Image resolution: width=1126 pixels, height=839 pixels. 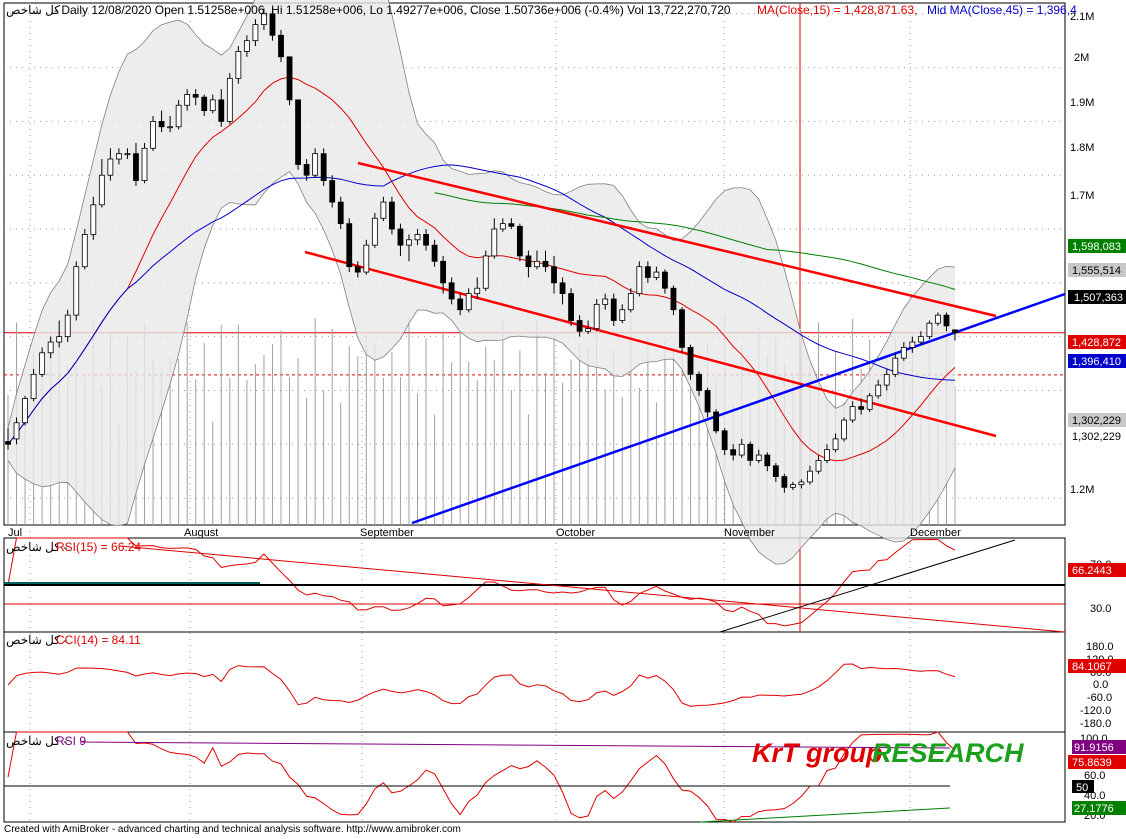 I want to click on tag-ma15-bg, so click(x=1097, y=342).